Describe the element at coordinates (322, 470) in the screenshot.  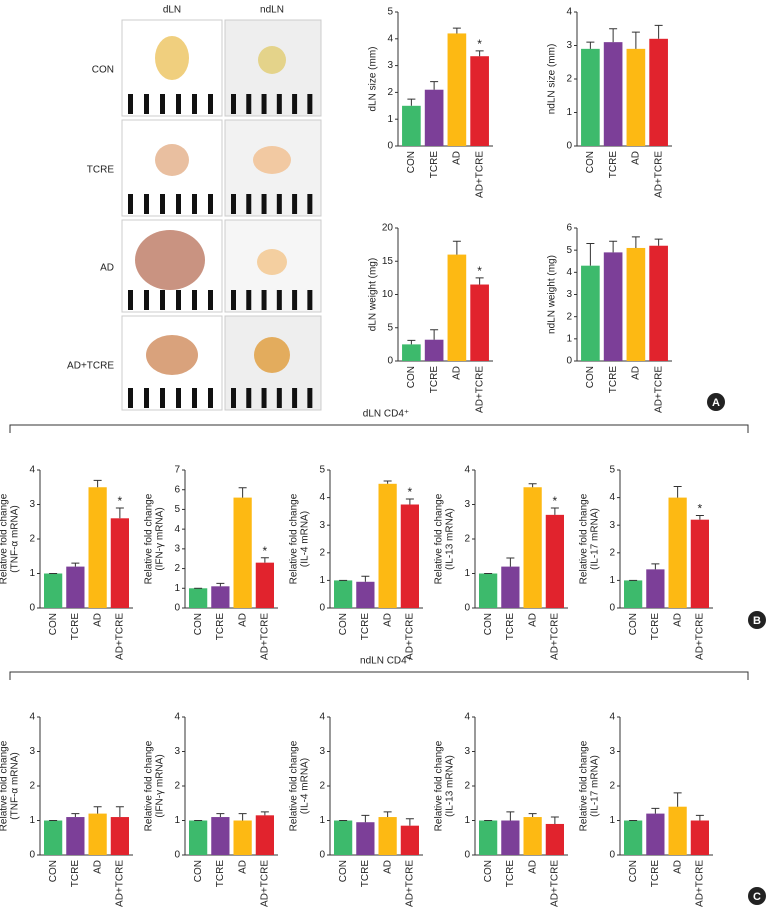
I see `y-tick-label: 5` at that location.